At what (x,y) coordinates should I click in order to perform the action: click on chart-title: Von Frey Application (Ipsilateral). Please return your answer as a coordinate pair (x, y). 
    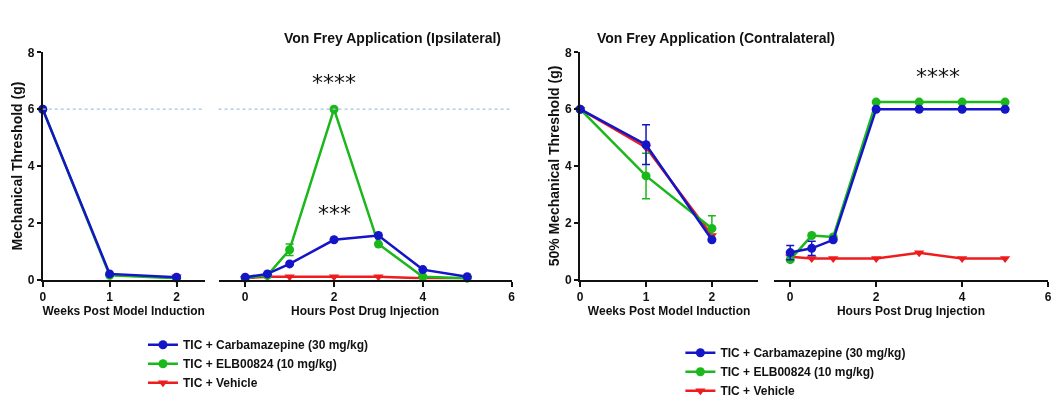
    Looking at the image, I should click on (393, 38).